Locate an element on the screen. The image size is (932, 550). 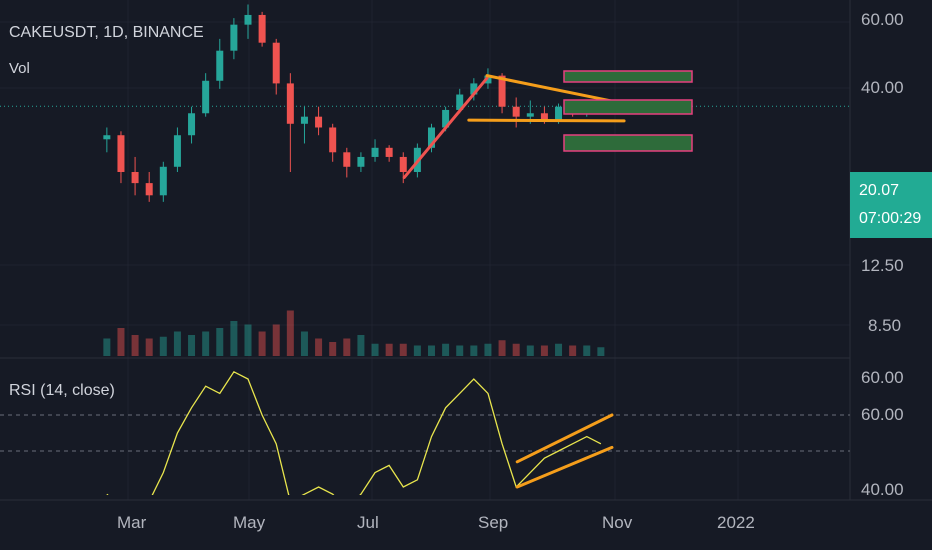
rsi-tick-label-top: 60.00 is located at coordinates (882, 377).